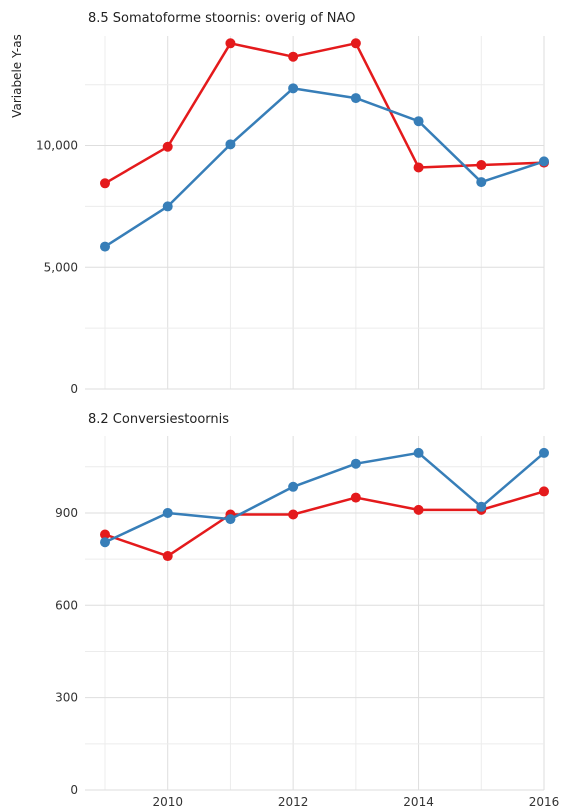 The width and height of the screenshot is (562, 811). I want to click on x-tick-label: 2016, so click(544, 802).